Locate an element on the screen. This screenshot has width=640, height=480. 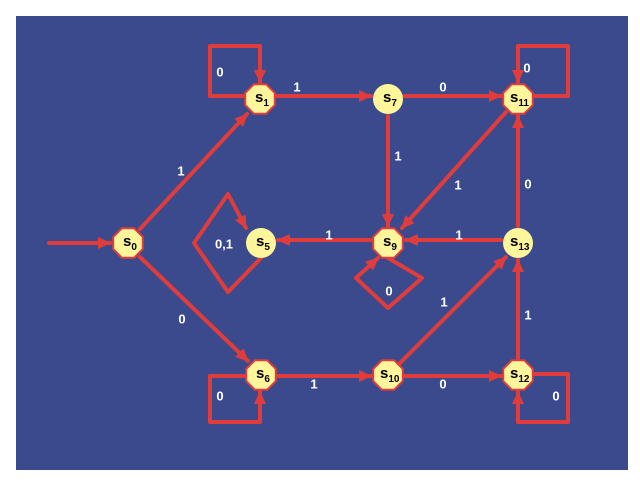
state-subscript: 9 is located at coordinates (394, 247).